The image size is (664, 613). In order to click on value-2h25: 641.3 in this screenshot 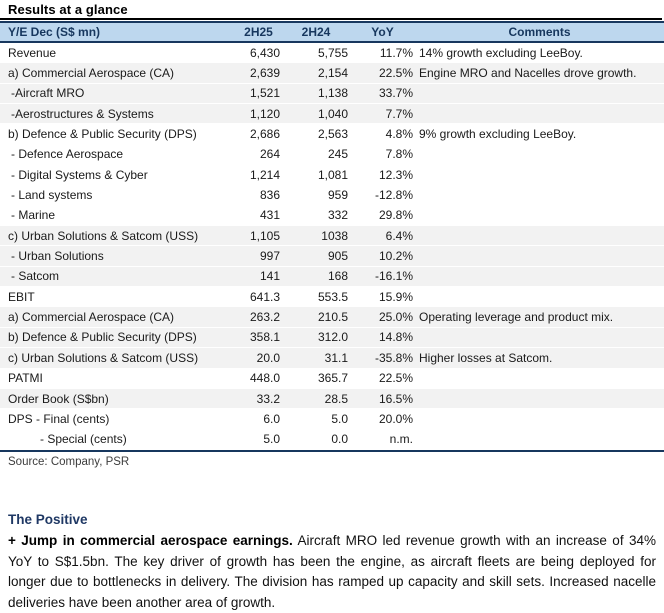, I will do `click(264, 296)`.